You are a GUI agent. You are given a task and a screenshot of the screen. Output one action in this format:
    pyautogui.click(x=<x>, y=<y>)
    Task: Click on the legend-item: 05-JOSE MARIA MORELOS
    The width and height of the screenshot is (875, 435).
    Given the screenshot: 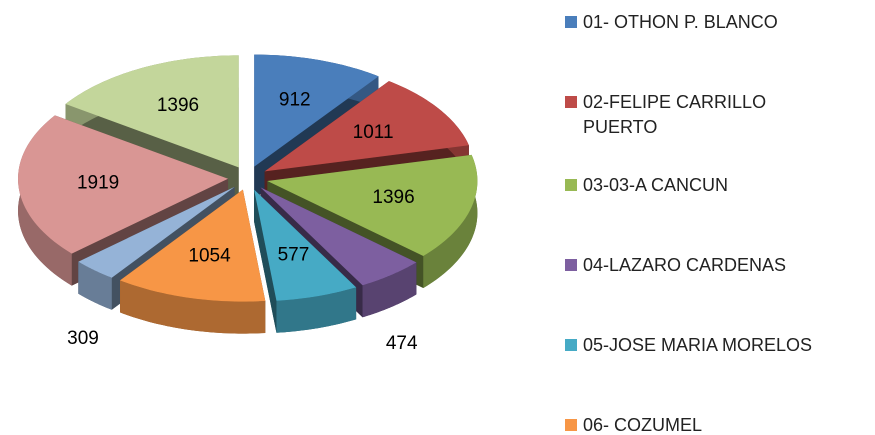 What is the action you would take?
    pyautogui.click(x=697, y=345)
    